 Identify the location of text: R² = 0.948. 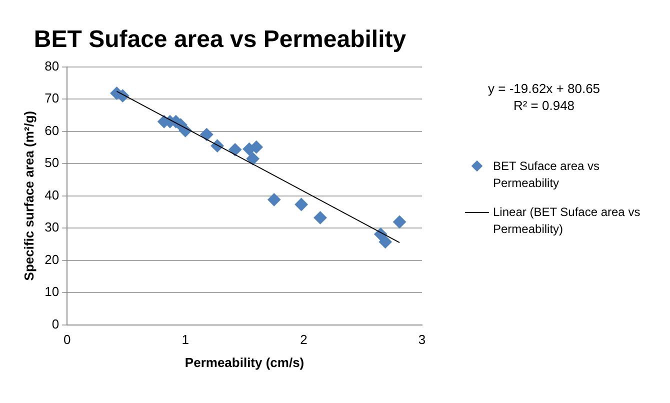
(544, 105).